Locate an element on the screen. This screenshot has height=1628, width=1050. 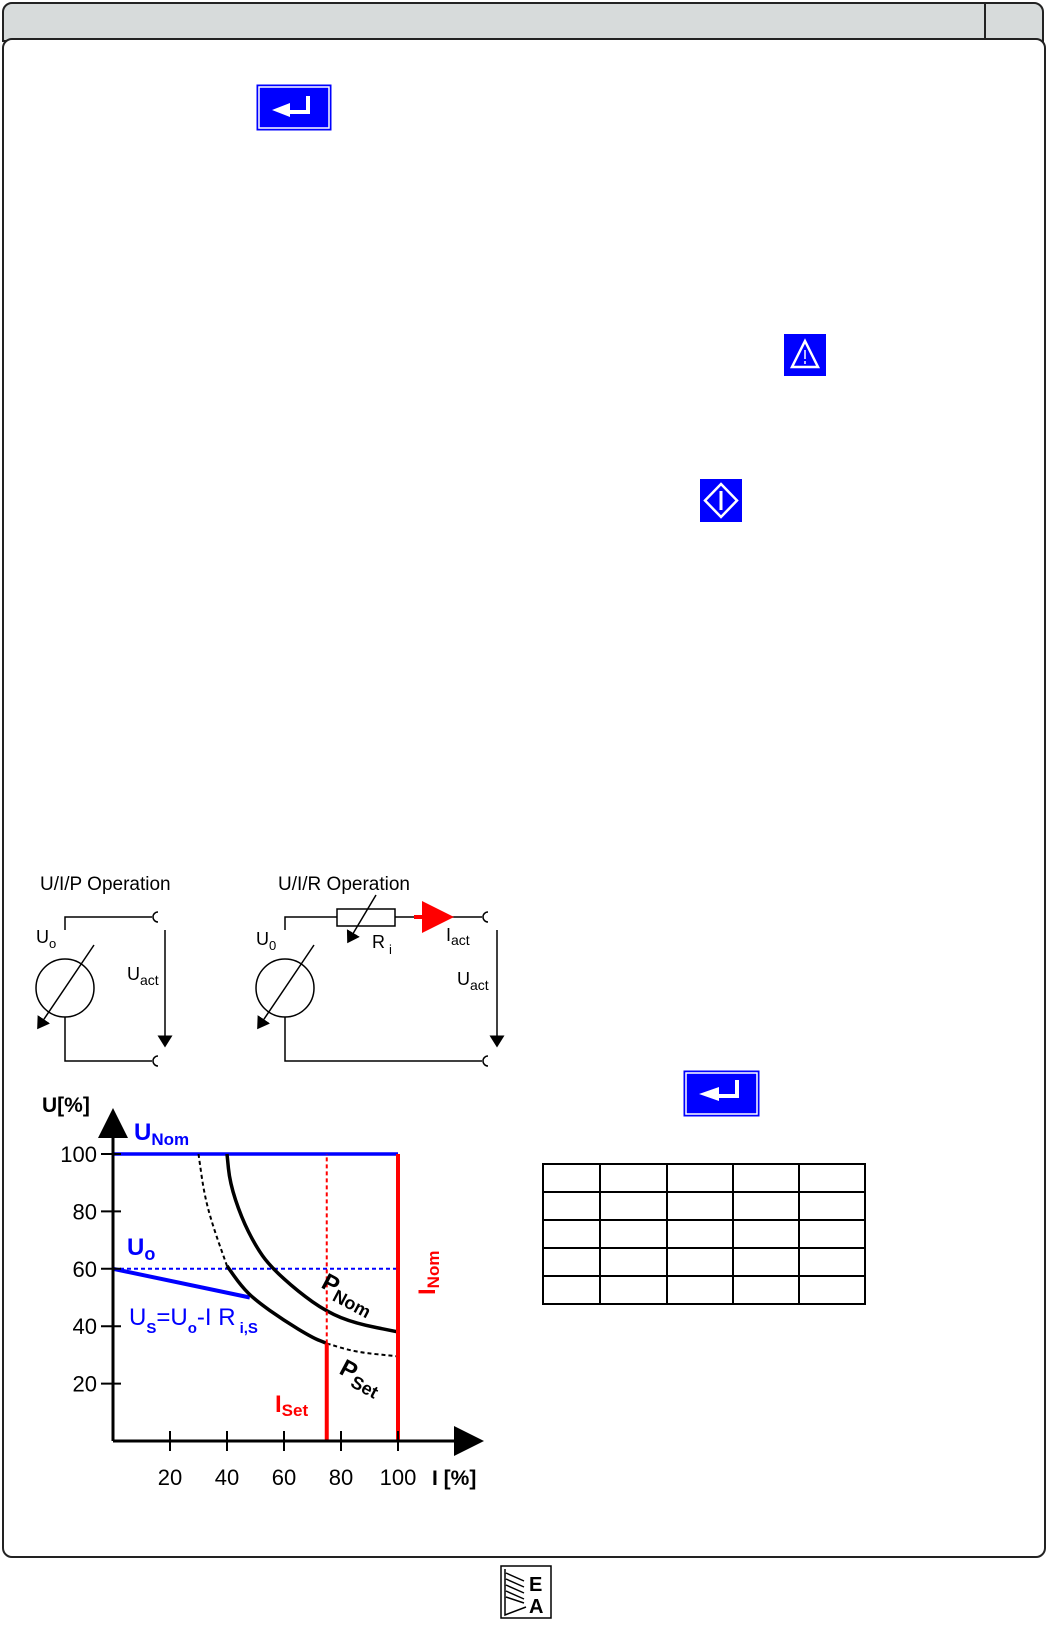
uip-title: U/I/P Operation is located at coordinates (105, 884).